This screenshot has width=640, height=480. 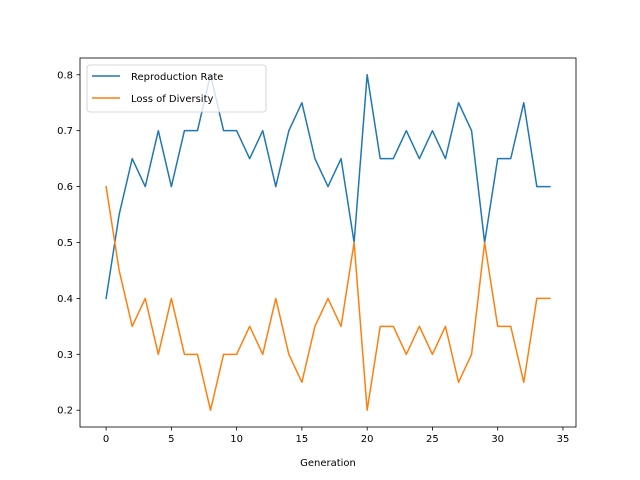 What do you see at coordinates (172, 99) in the screenshot?
I see `legend-label: Loss of Diversity` at bounding box center [172, 99].